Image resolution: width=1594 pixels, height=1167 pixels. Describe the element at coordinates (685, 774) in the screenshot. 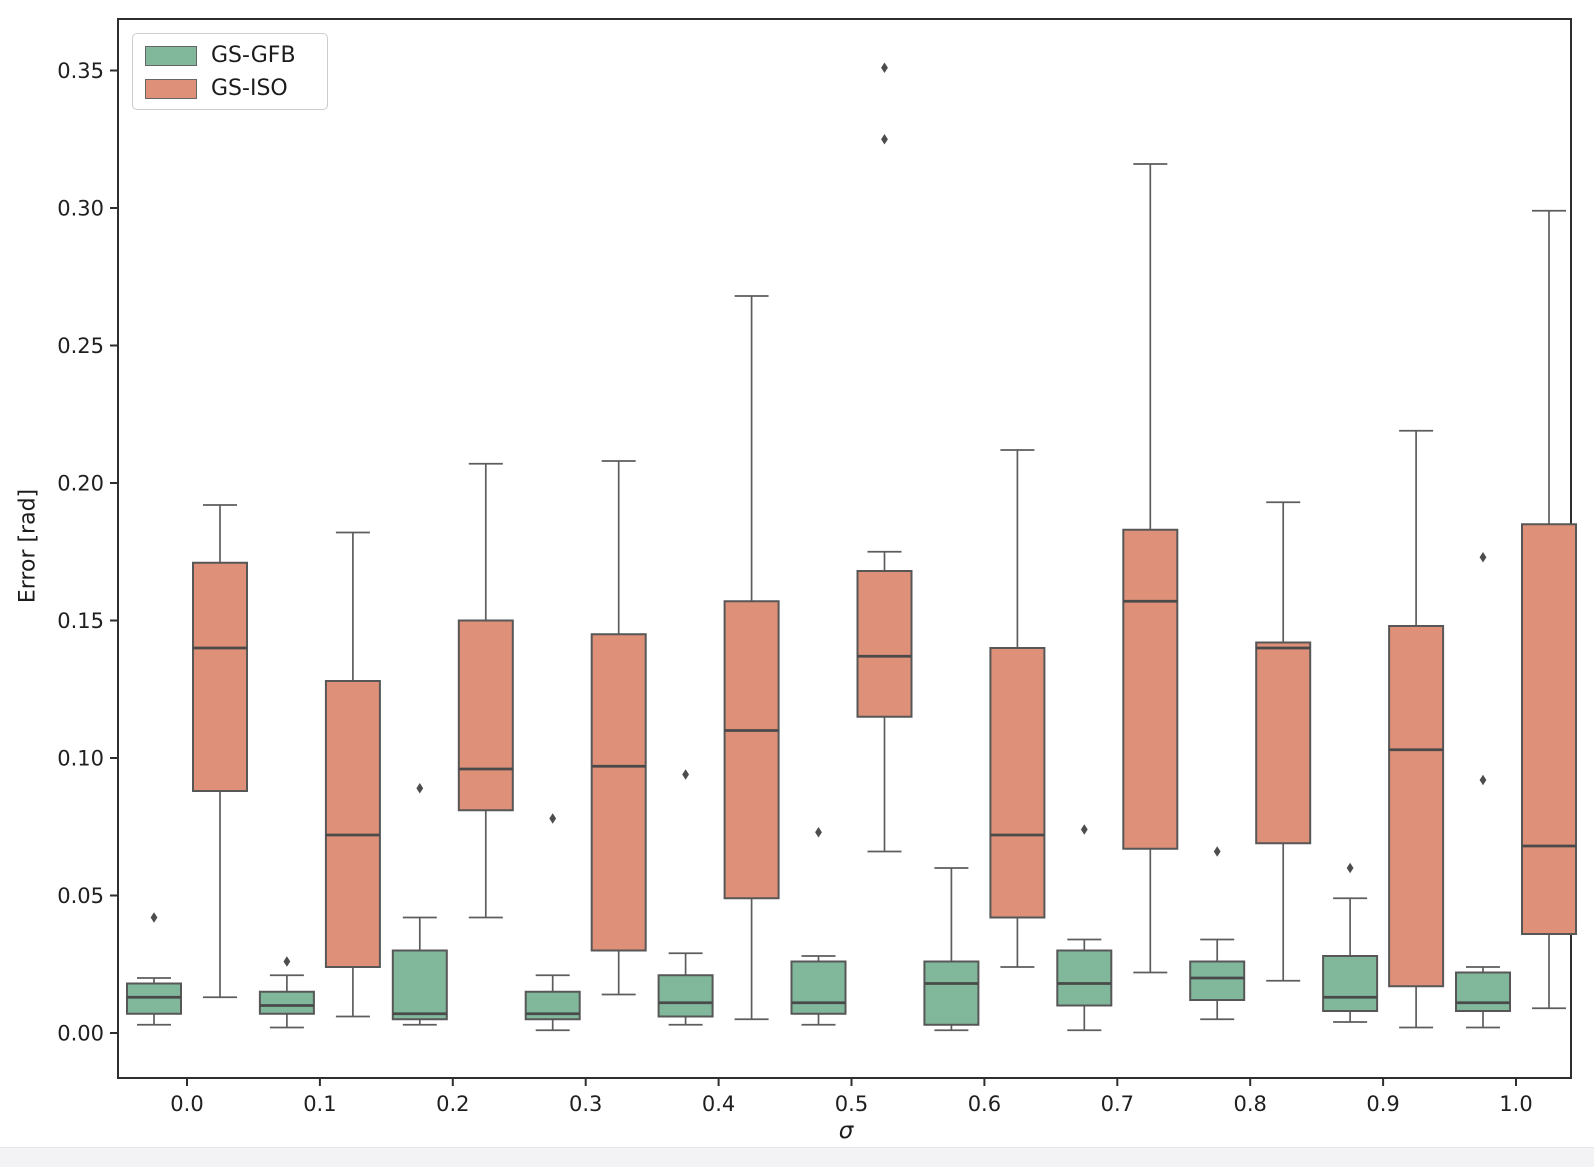

I see `outlier-point-gs-gfb-0.4` at that location.